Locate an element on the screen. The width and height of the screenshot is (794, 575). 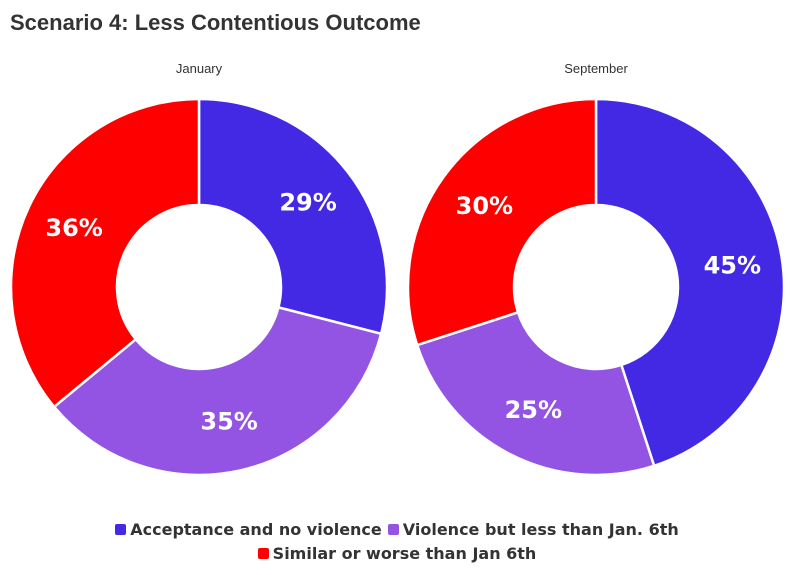
slice-label-january-2: 36% is located at coordinates (73, 228).